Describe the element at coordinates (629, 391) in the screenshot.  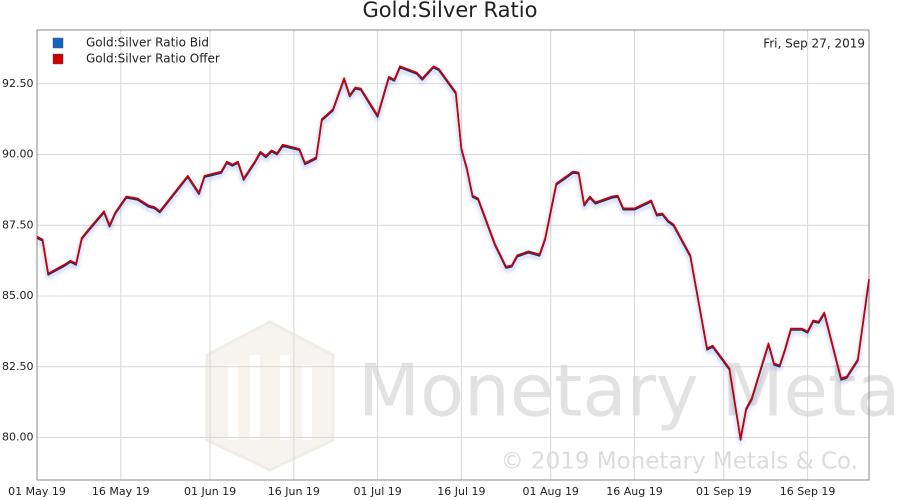
I see `watermark: Monetary Metals` at that location.